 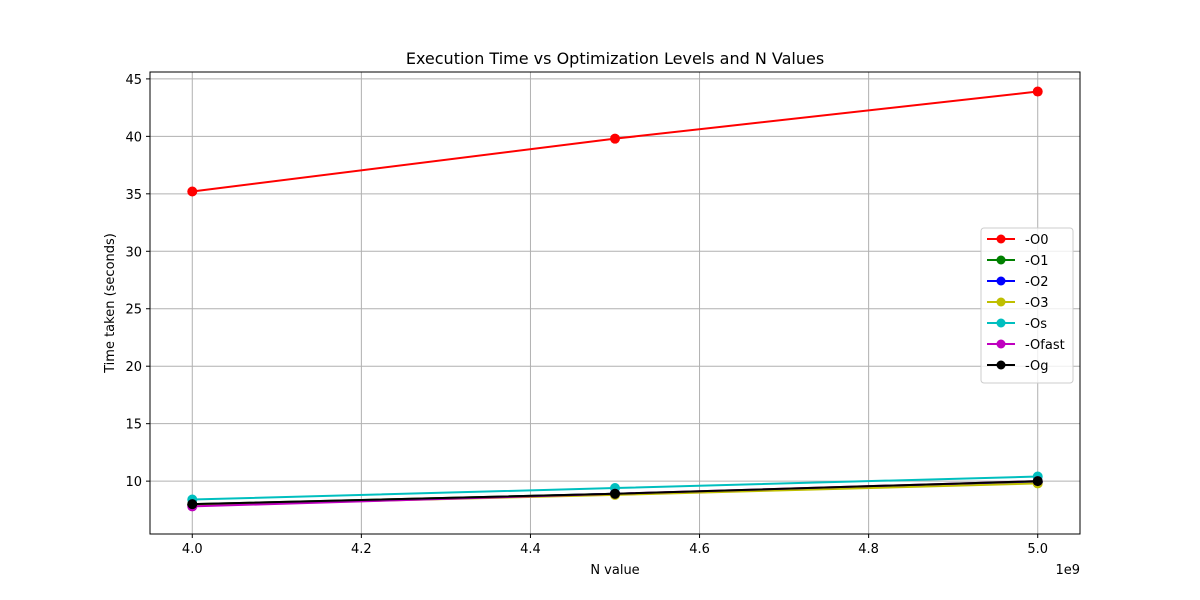 I want to click on series-og, so click(x=615, y=493).